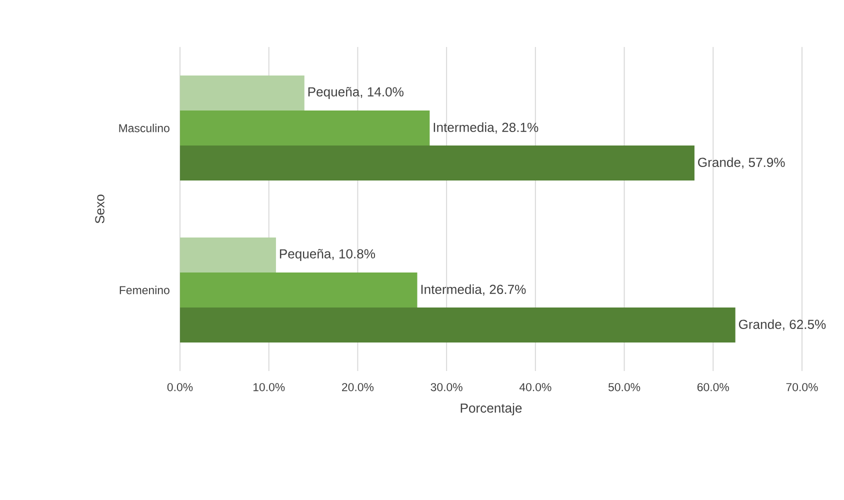  What do you see at coordinates (491, 409) in the screenshot?
I see `x-axis-title: Porcentaje` at bounding box center [491, 409].